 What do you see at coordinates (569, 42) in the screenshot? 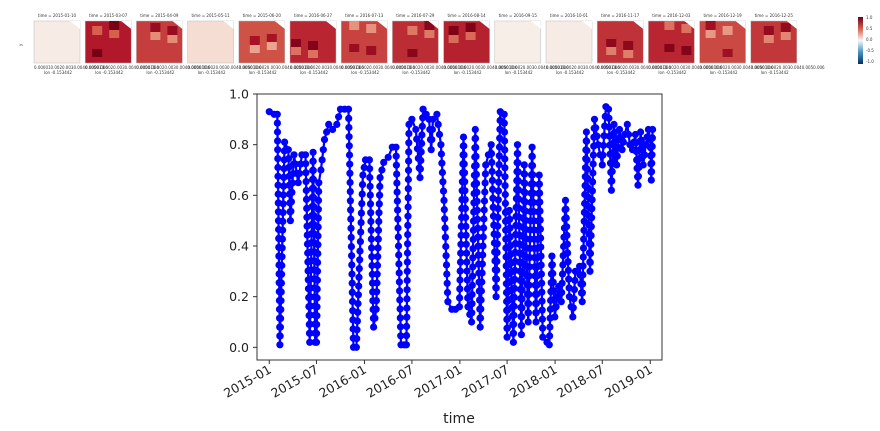
I see `panel-heatmap` at bounding box center [569, 42].